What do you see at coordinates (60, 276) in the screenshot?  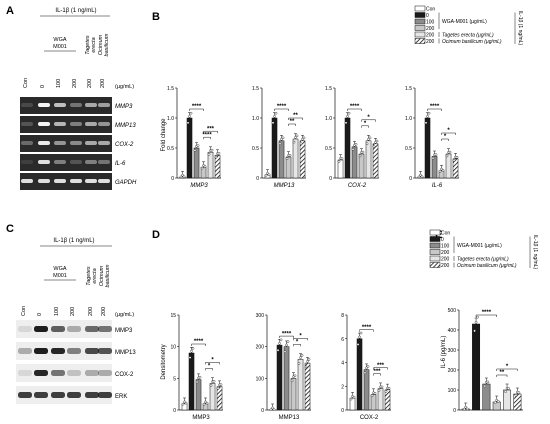 I see `panel-c-label-wga-l2: M001` at bounding box center [60, 276].